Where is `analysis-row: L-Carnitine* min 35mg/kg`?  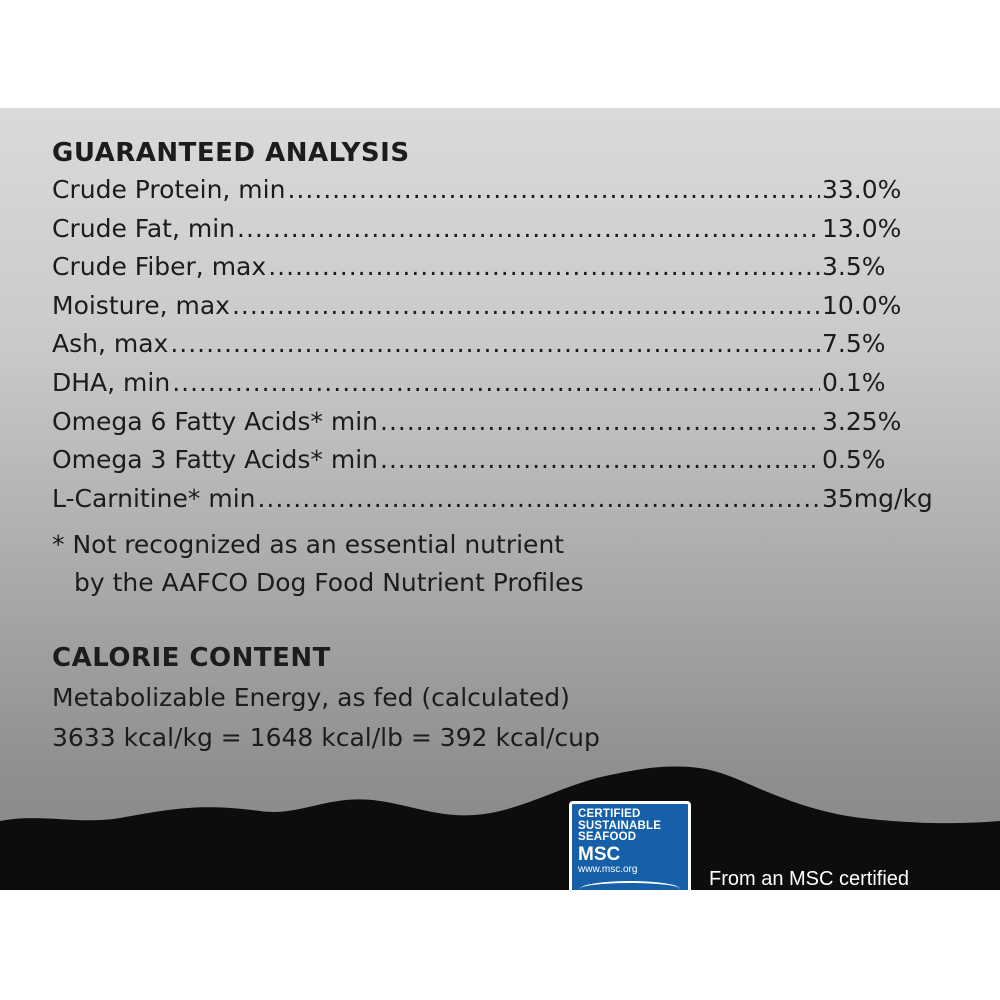
analysis-row: L-Carnitine* min 35mg/kg is located at coordinates (502, 503).